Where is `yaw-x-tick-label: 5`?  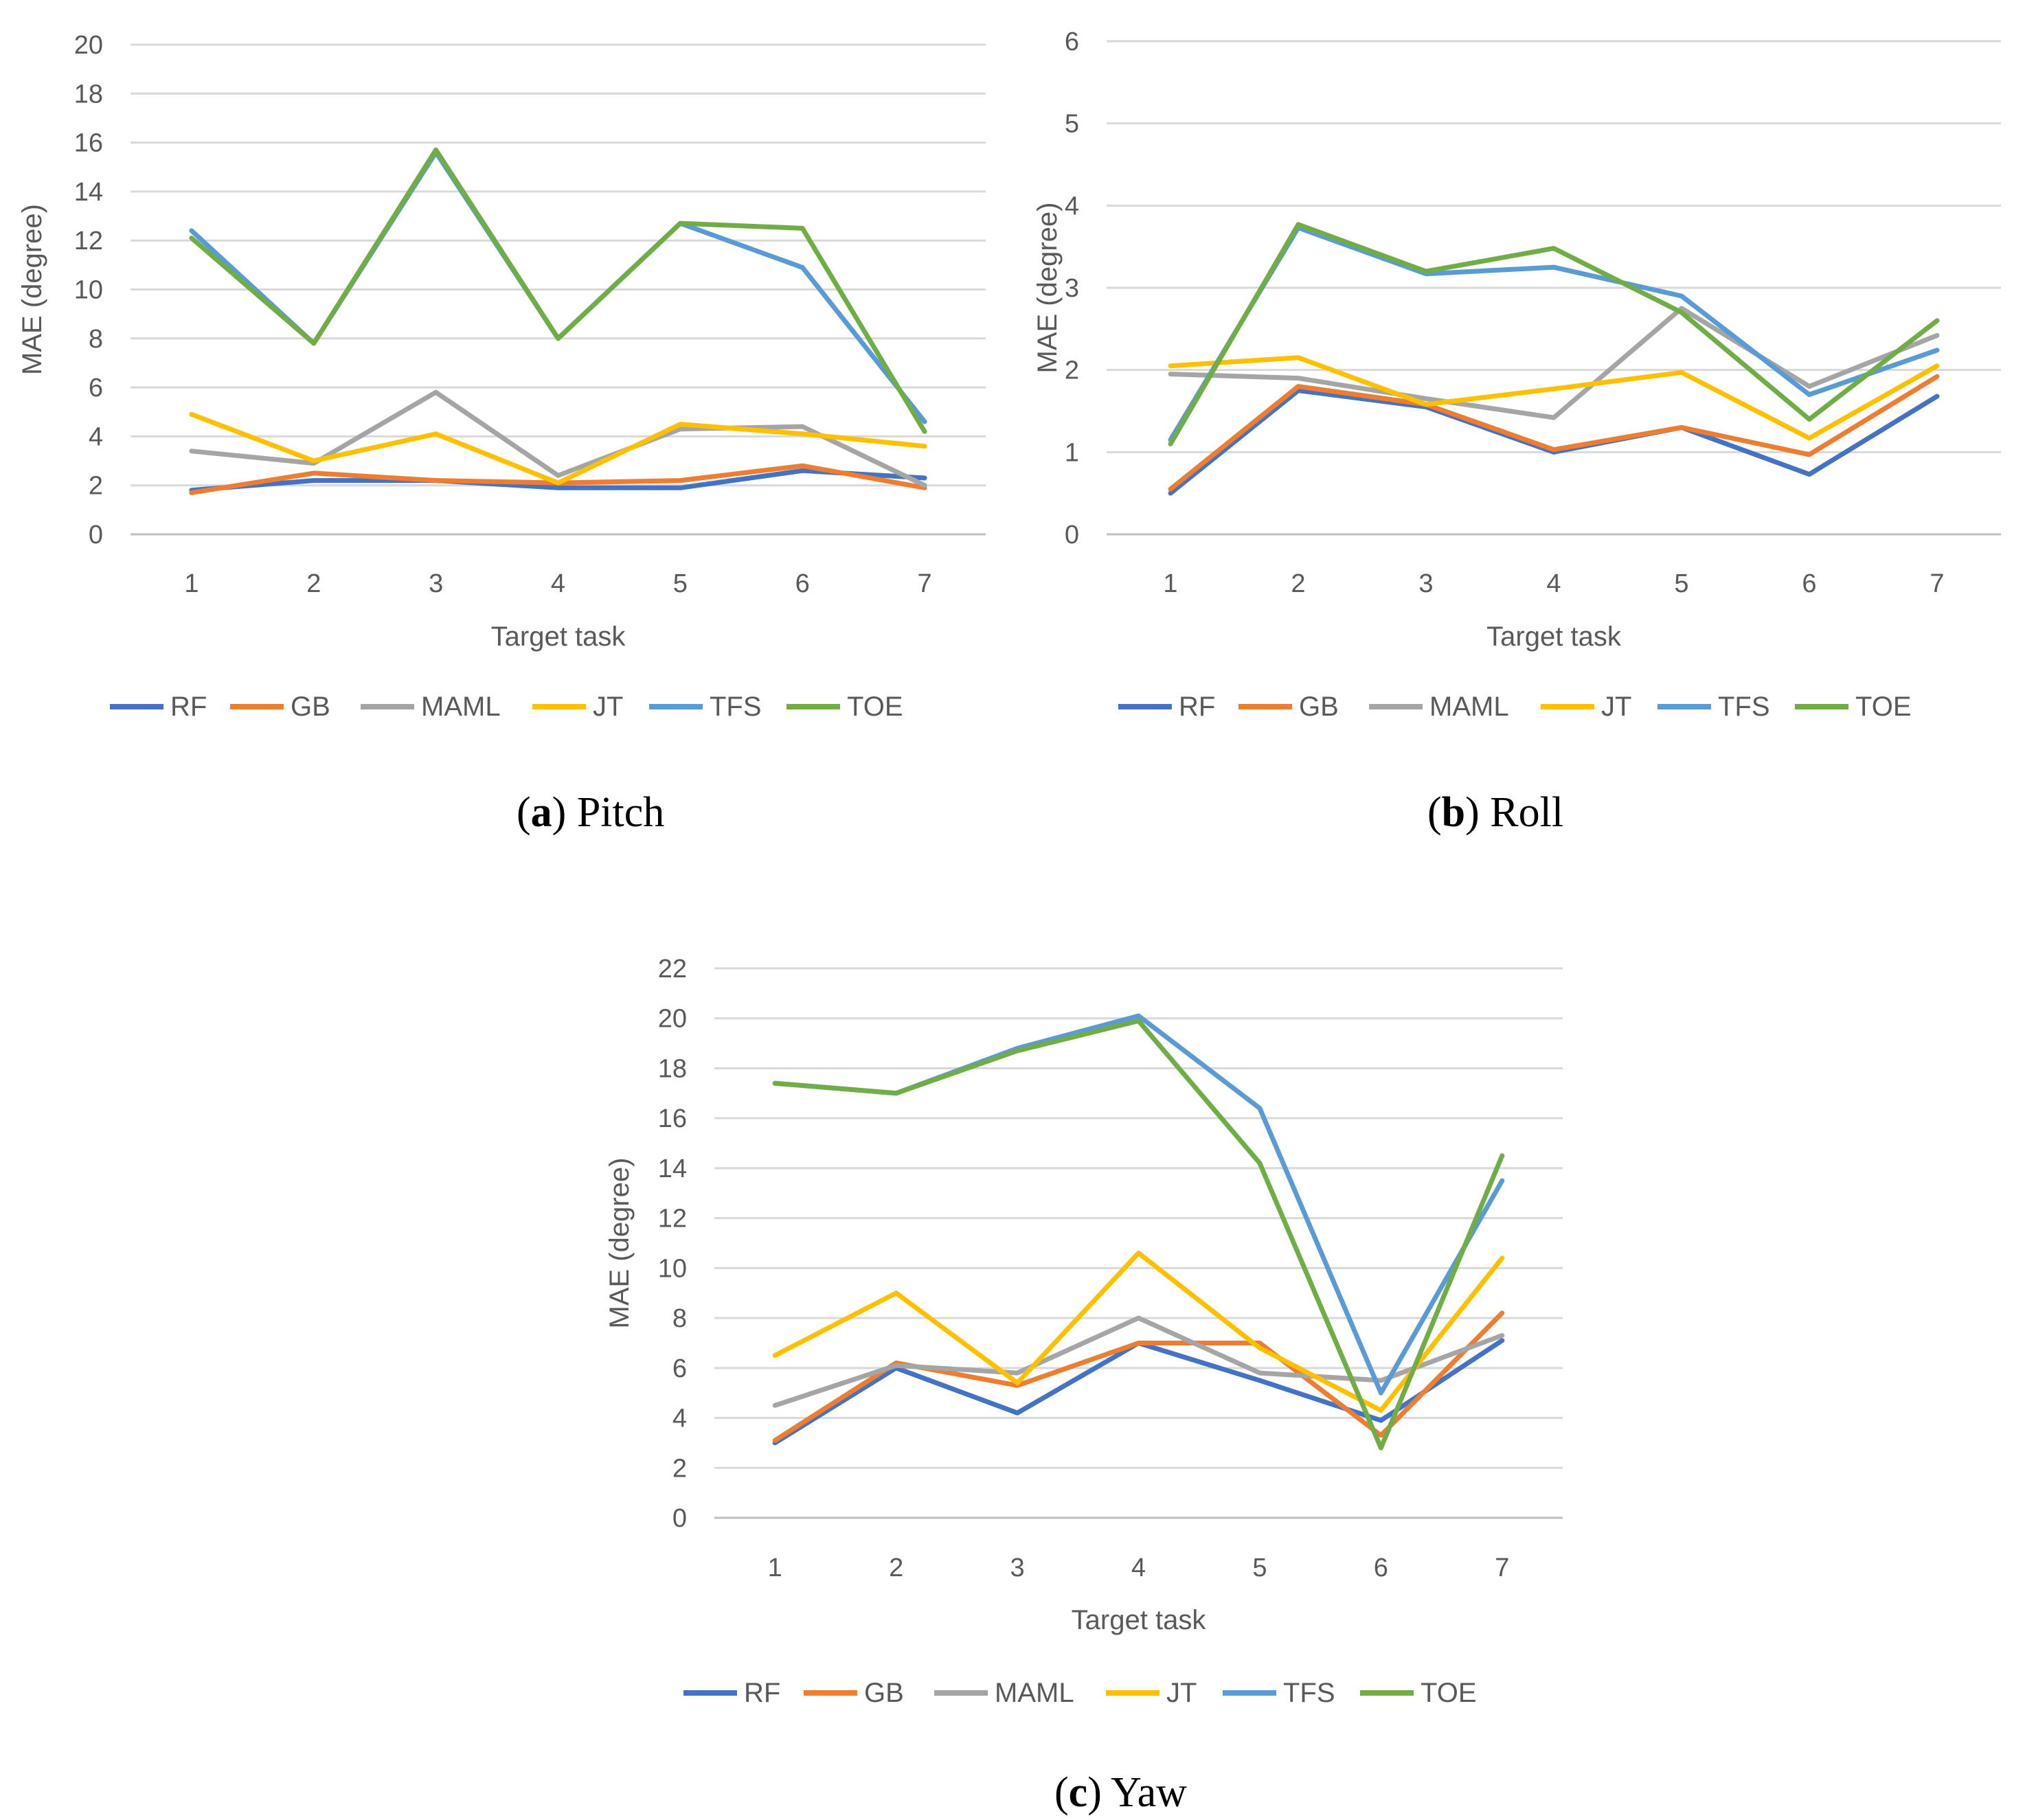 yaw-x-tick-label: 5 is located at coordinates (1259, 1568).